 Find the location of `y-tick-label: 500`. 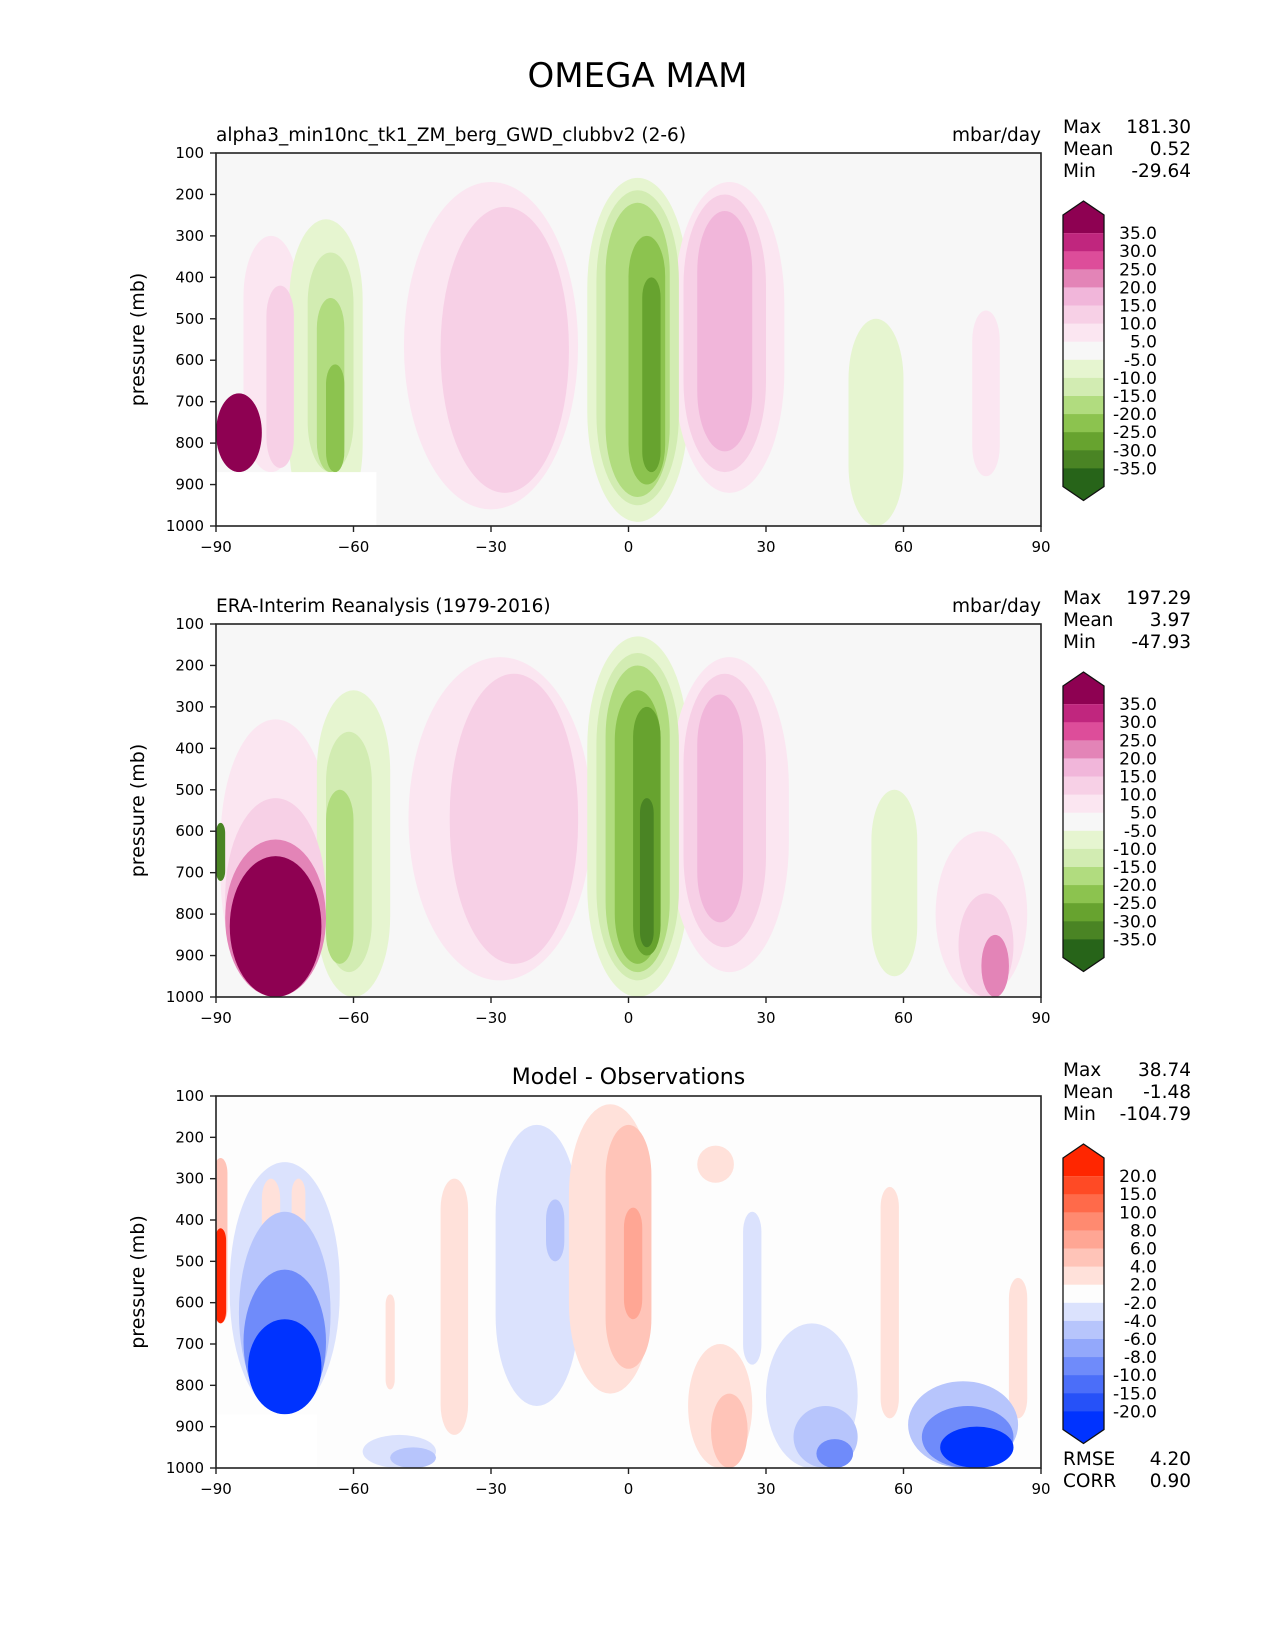

y-tick-label: 500 is located at coordinates (189, 790).